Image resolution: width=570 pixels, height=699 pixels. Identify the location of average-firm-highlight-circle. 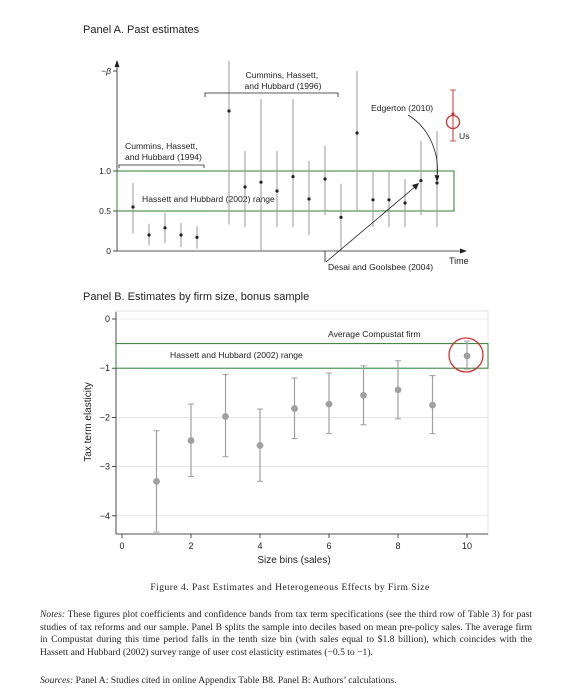
(466, 355).